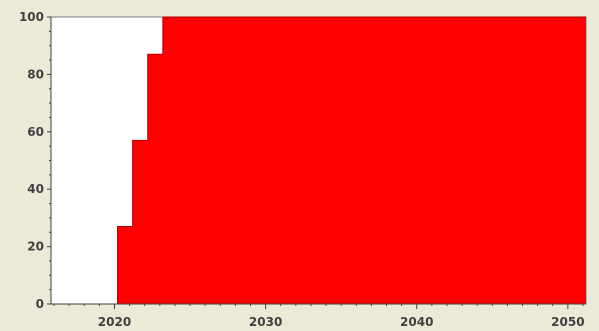 The height and width of the screenshot is (331, 599). I want to click on y-tick-label-80: 80, so click(35, 74).